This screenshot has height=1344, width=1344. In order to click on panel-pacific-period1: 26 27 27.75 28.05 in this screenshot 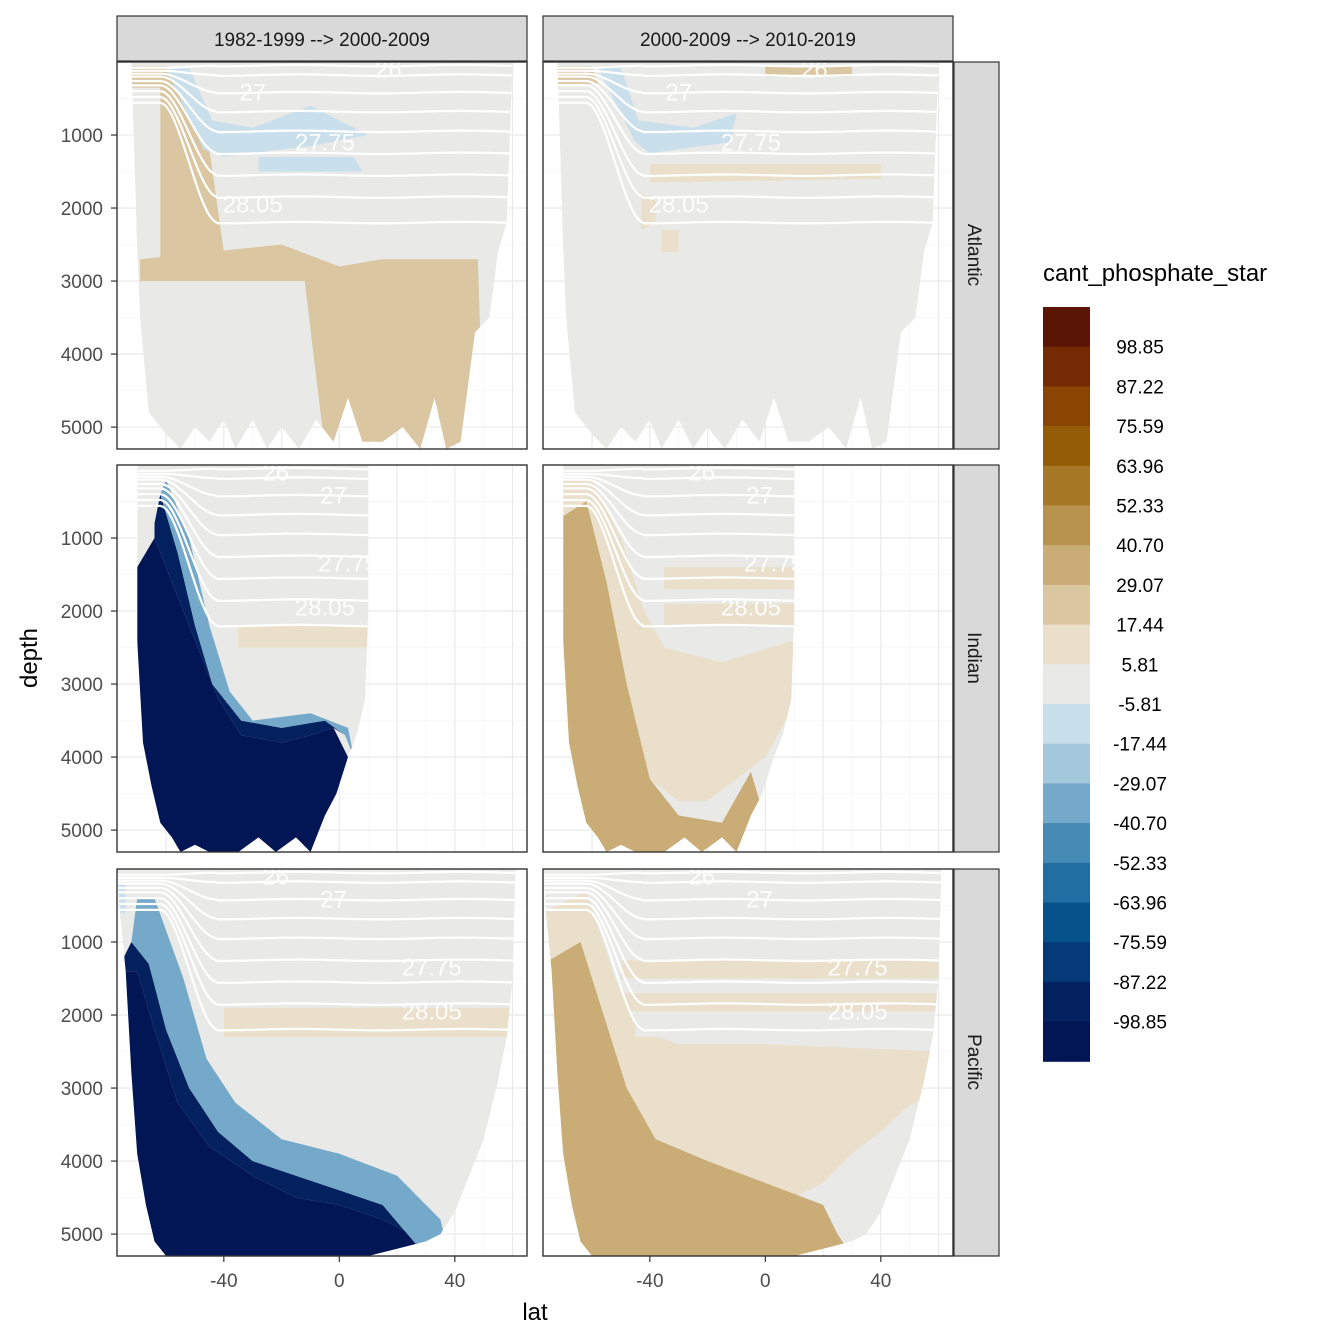, I will do `click(322, 1062)`.